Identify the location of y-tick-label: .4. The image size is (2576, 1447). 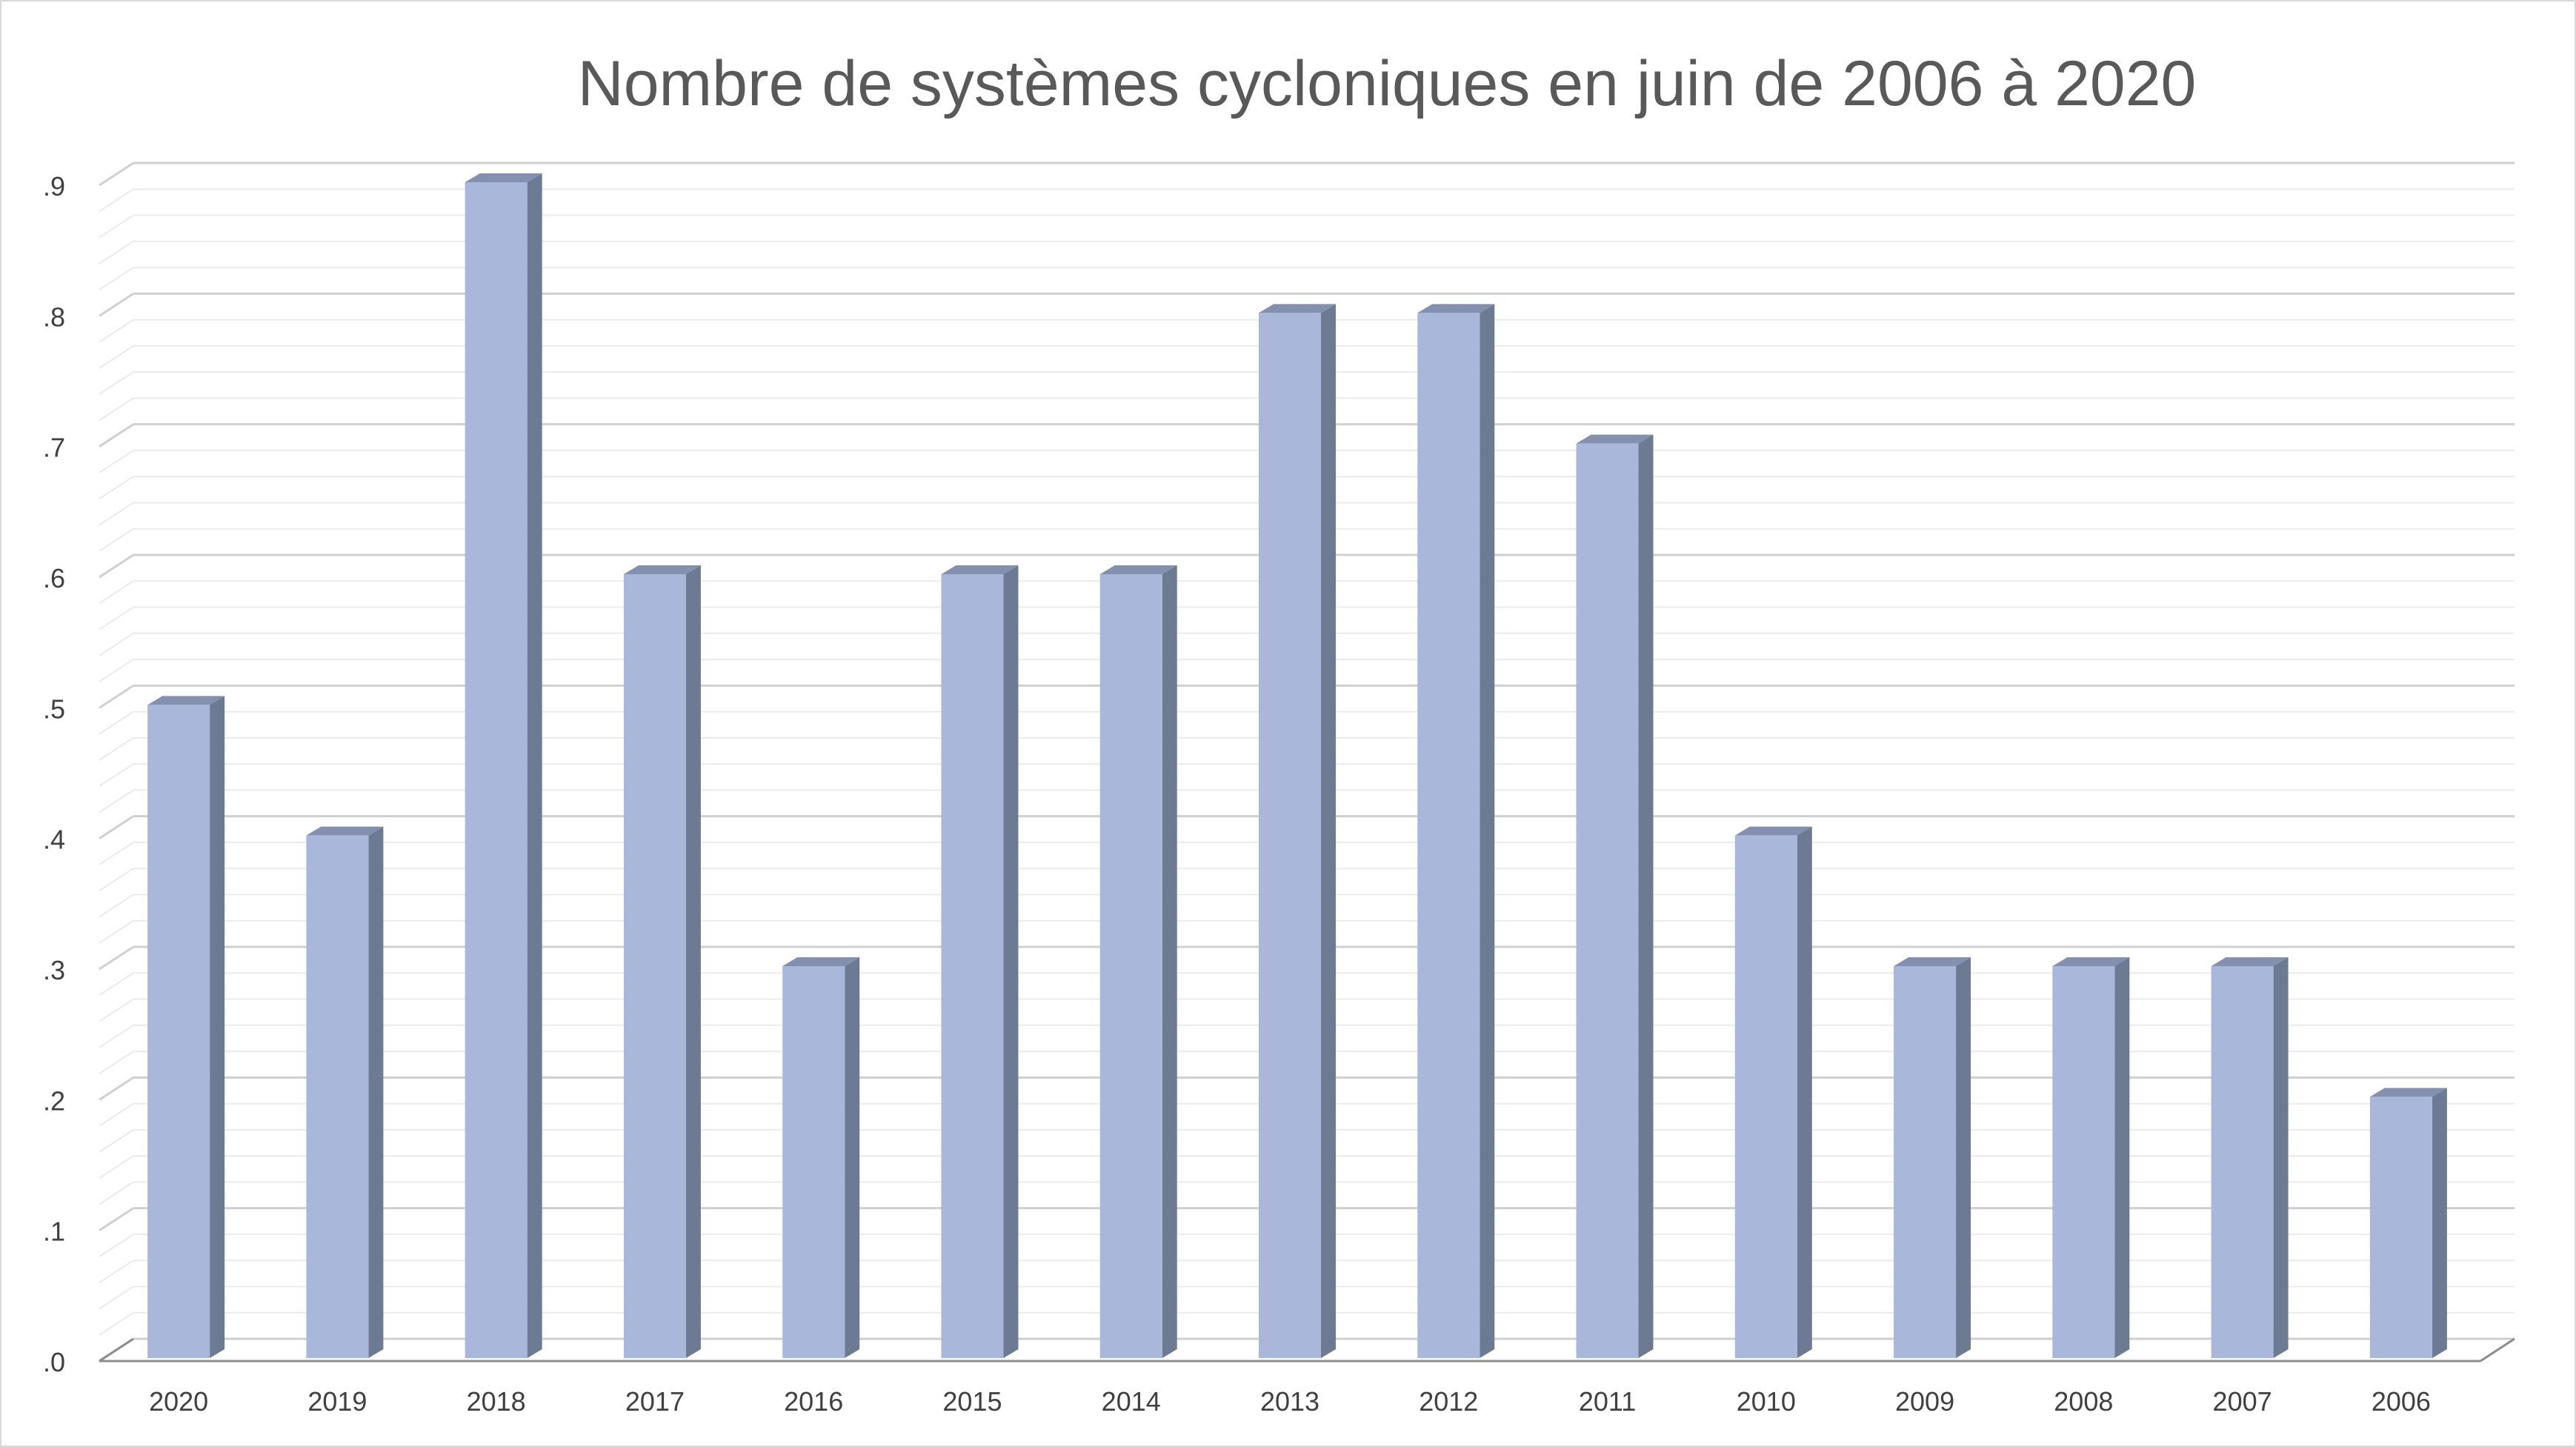
(54, 840).